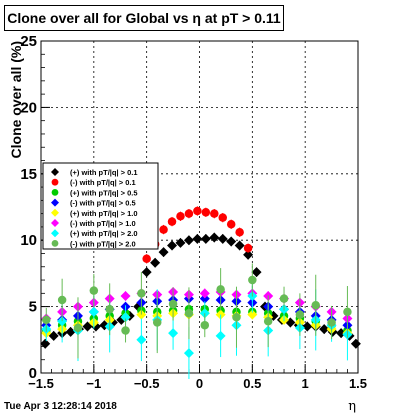 The height and width of the screenshot is (414, 400). What do you see at coordinates (104, 213) in the screenshot?
I see `legend-label: (+) with pT/|q| > 1.0` at bounding box center [104, 213].